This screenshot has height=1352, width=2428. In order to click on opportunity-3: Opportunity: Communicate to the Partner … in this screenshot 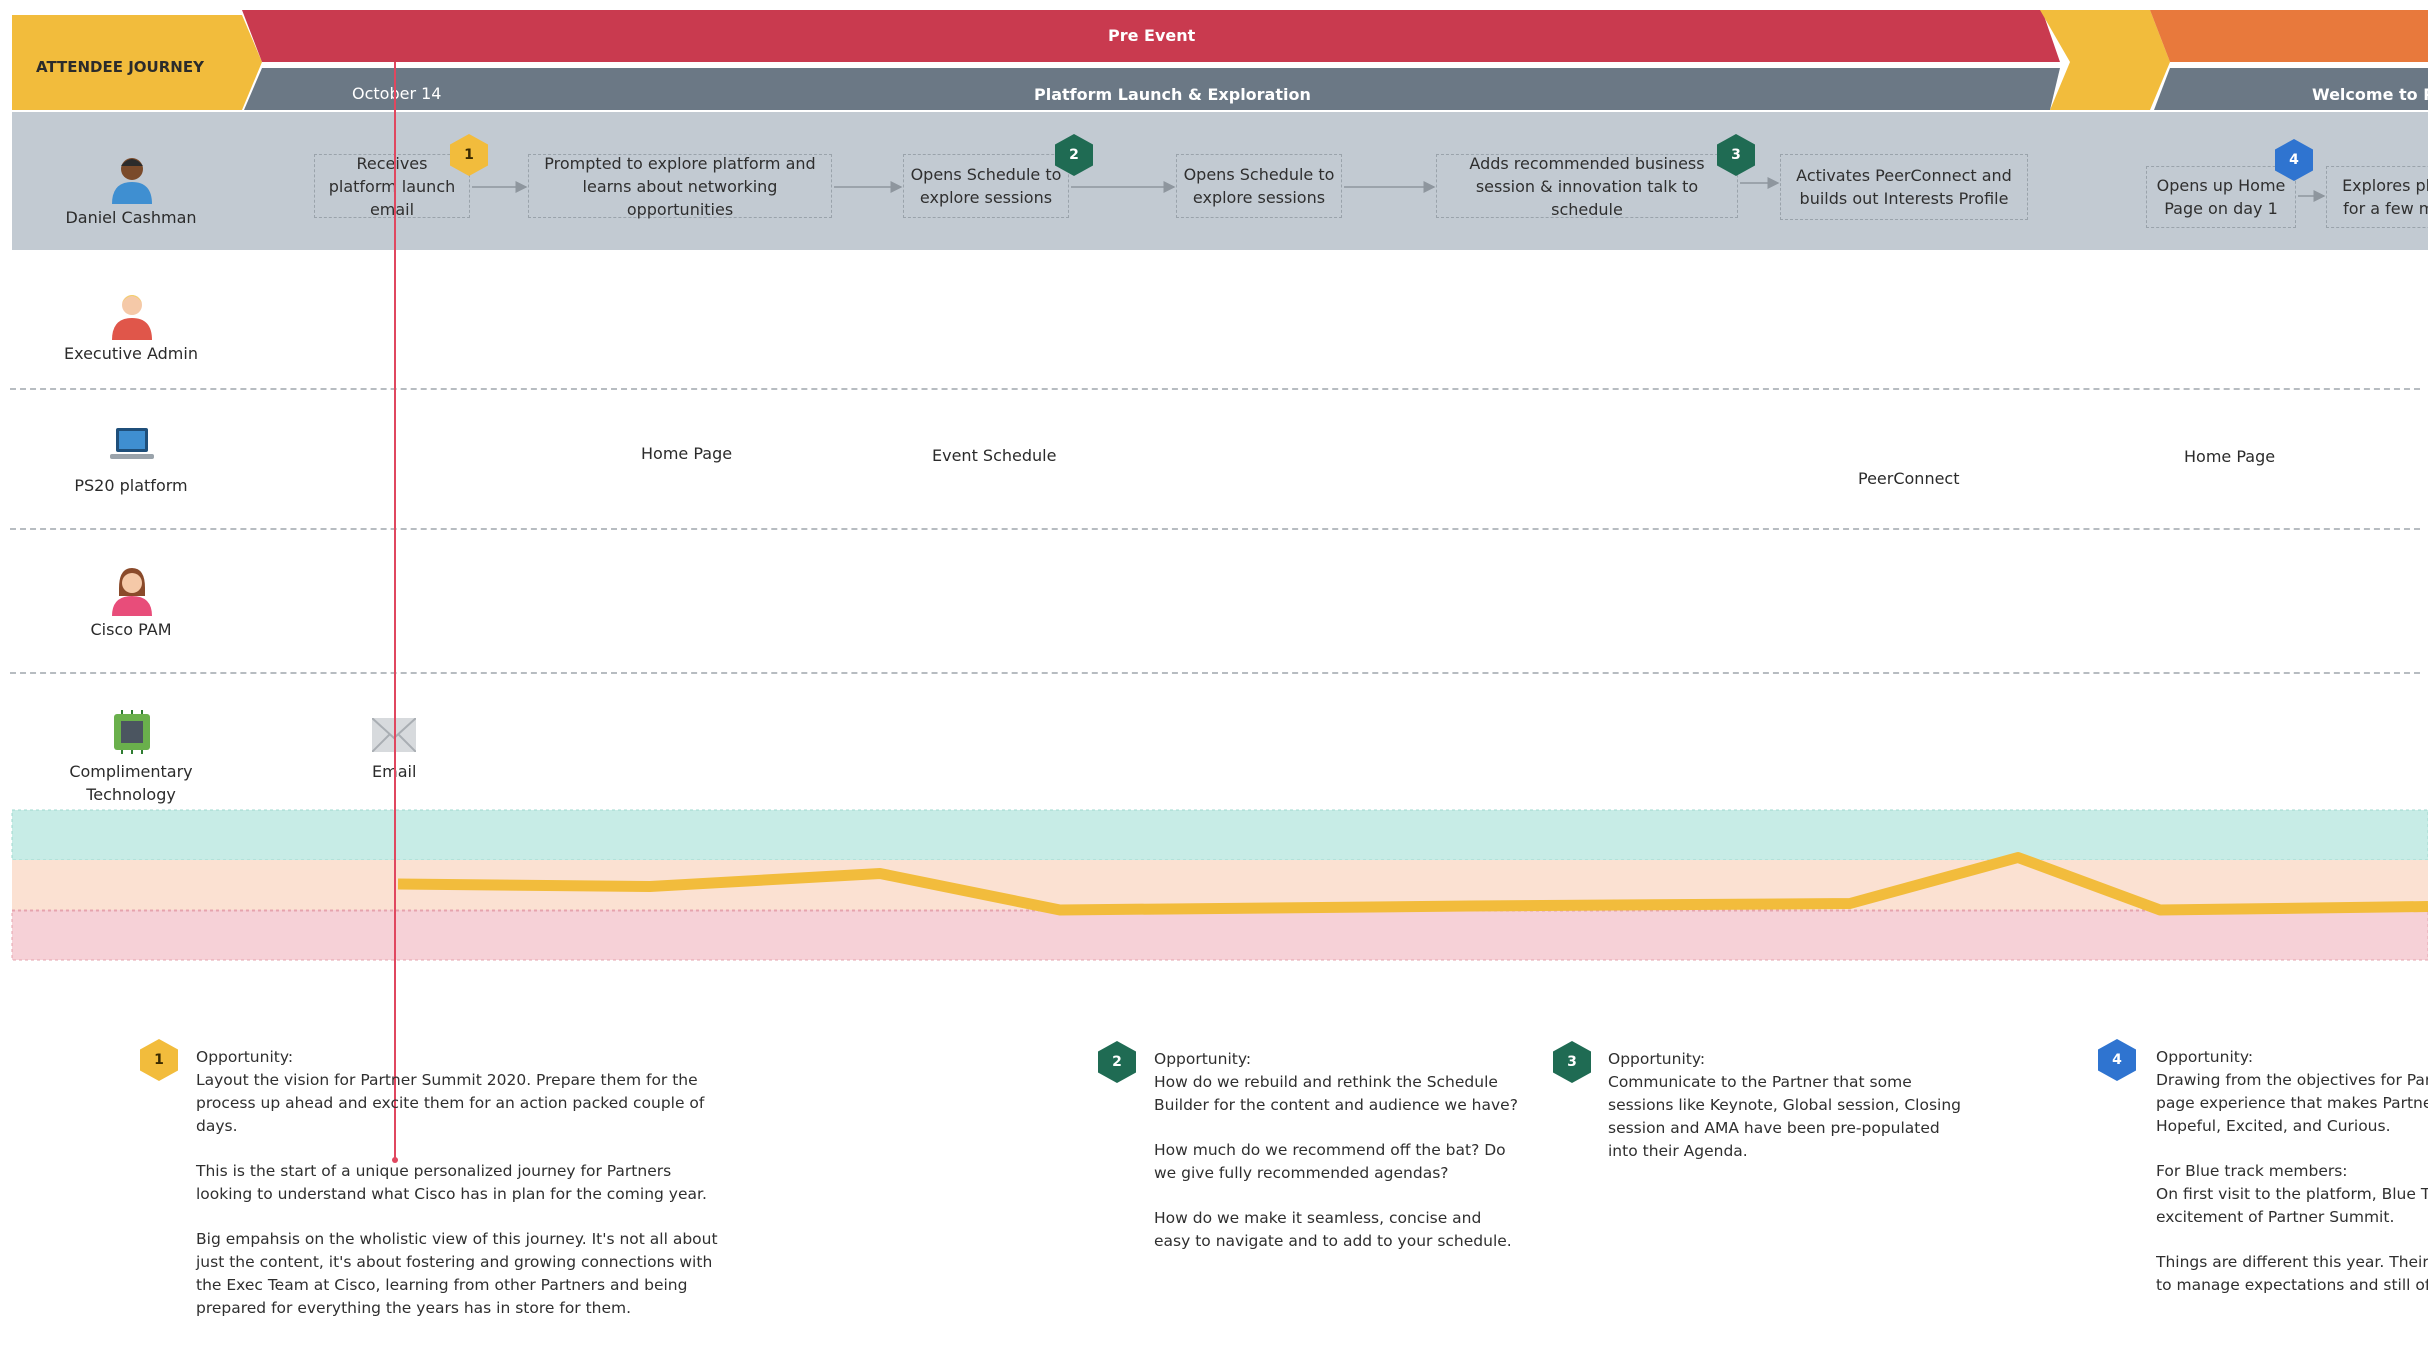, I will do `click(1808, 1116)`.